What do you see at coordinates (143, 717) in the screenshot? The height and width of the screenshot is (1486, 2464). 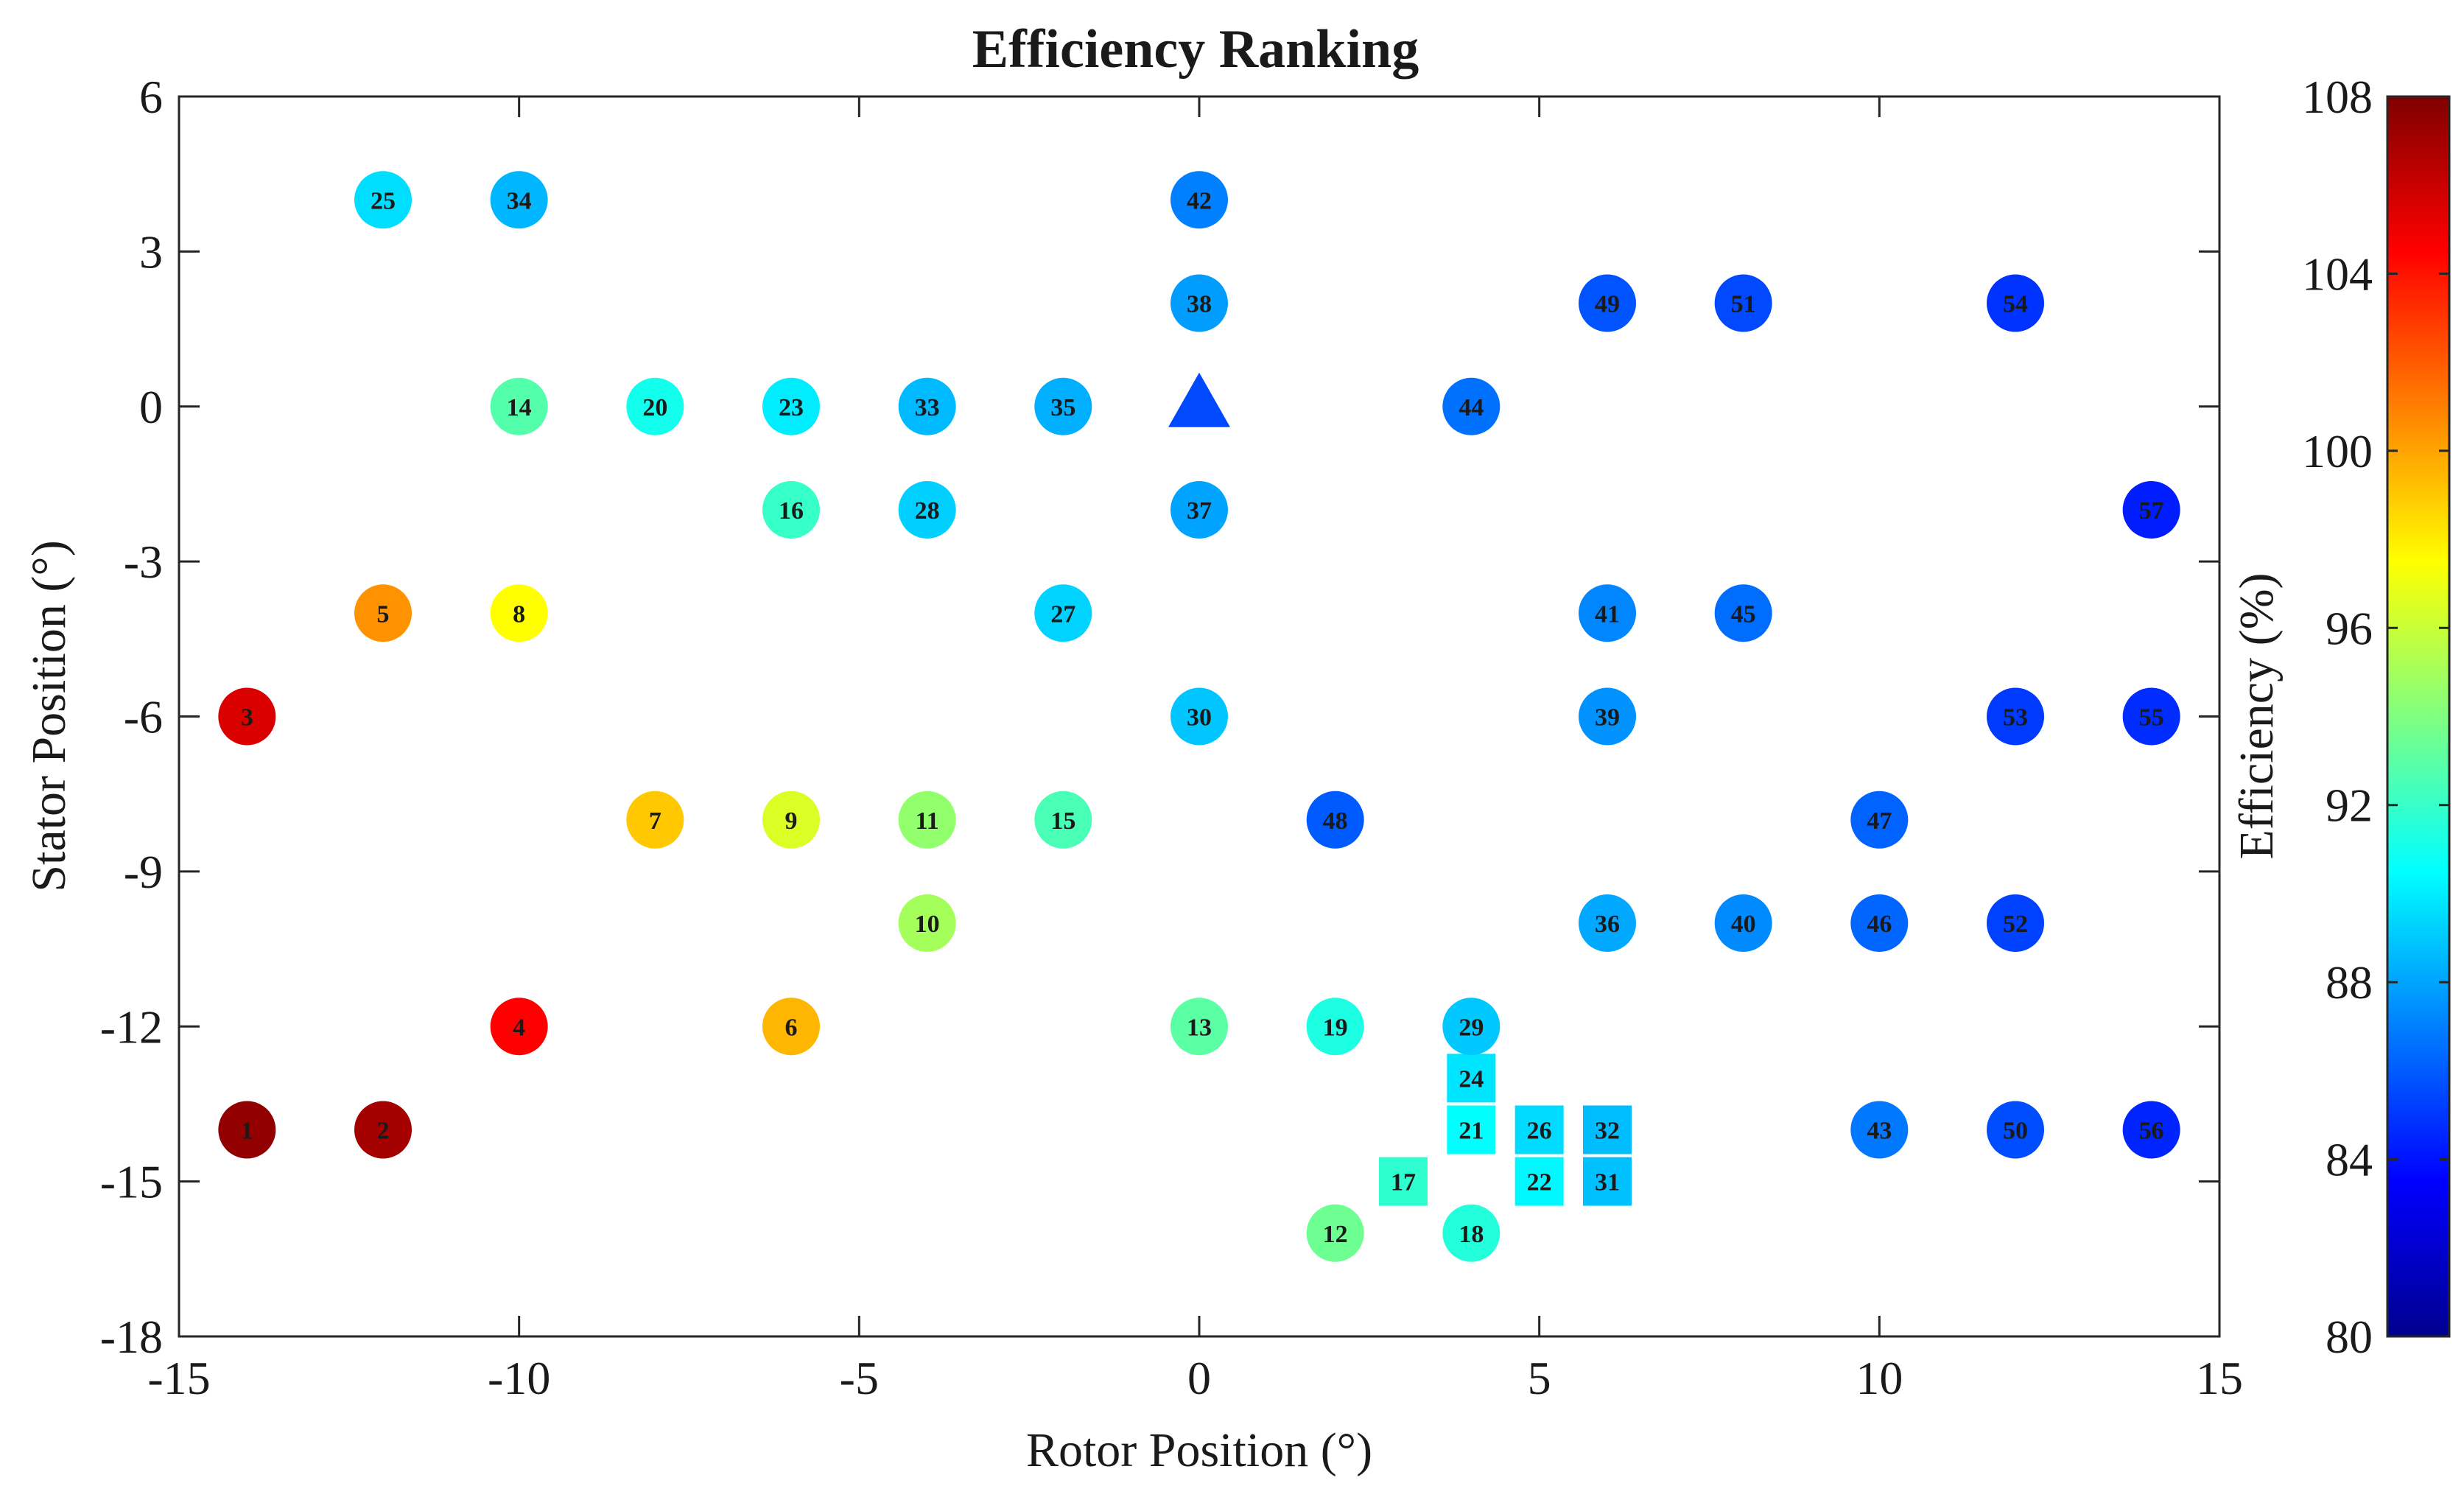 I see `y-tick-label: -6` at bounding box center [143, 717].